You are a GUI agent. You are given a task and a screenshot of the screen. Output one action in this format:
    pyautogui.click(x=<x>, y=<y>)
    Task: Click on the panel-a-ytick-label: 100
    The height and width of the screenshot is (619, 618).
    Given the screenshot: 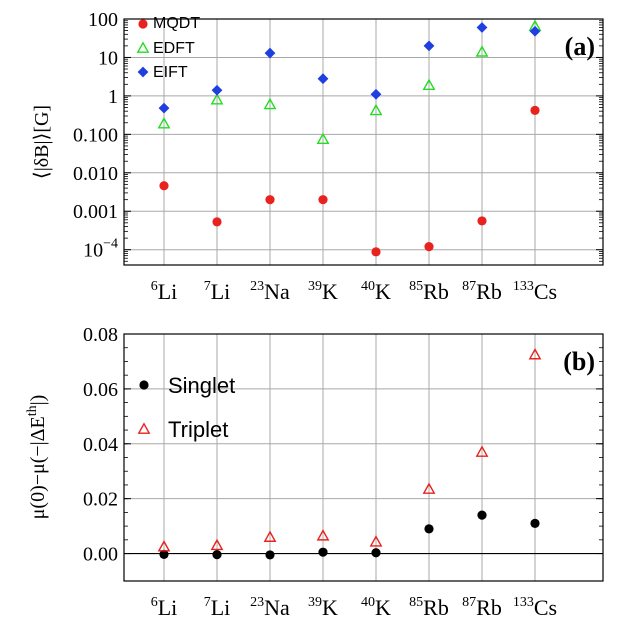 What is the action you would take?
    pyautogui.click(x=103, y=20)
    